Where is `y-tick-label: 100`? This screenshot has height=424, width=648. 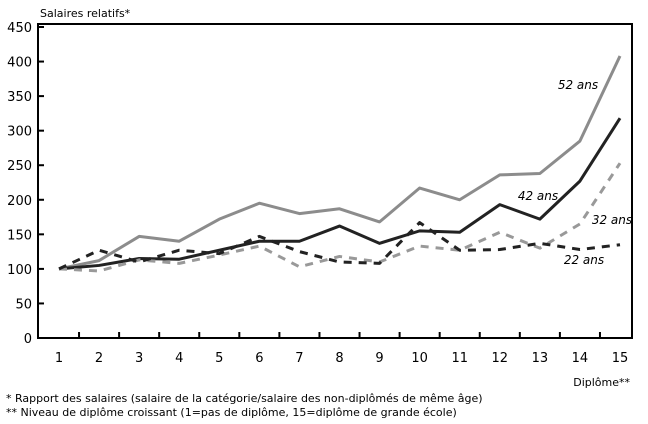 y-tick-label: 100 is located at coordinates (19, 270).